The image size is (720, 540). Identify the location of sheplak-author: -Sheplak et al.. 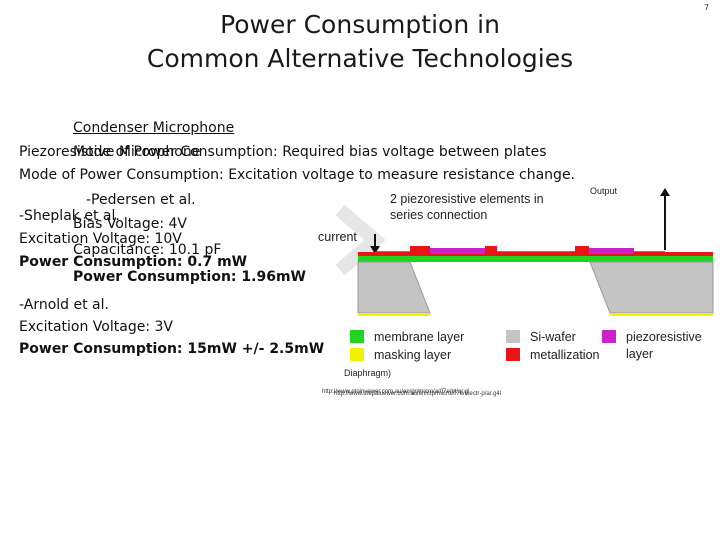
(69, 216).